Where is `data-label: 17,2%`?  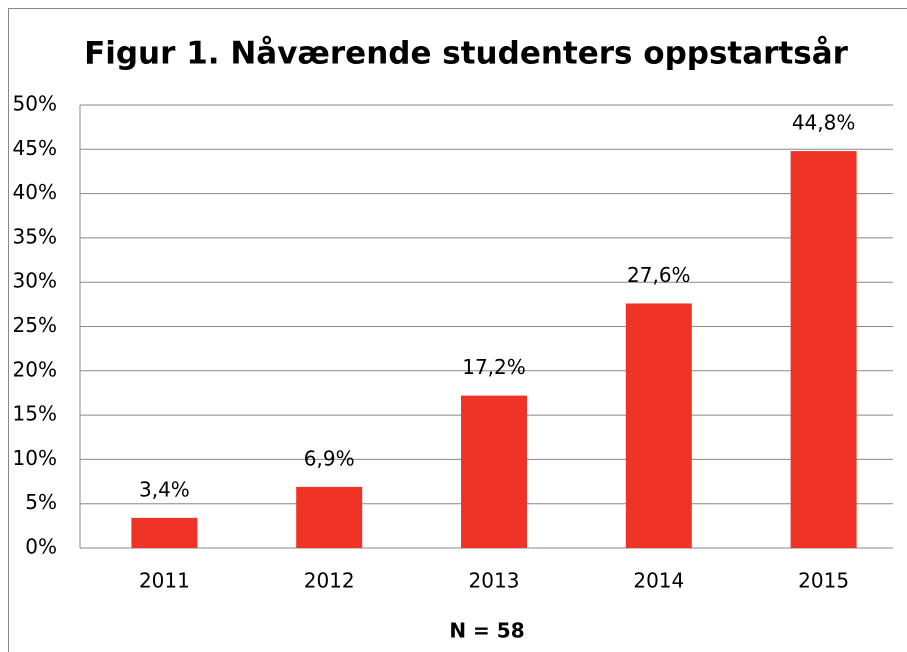 data-label: 17,2% is located at coordinates (494, 367).